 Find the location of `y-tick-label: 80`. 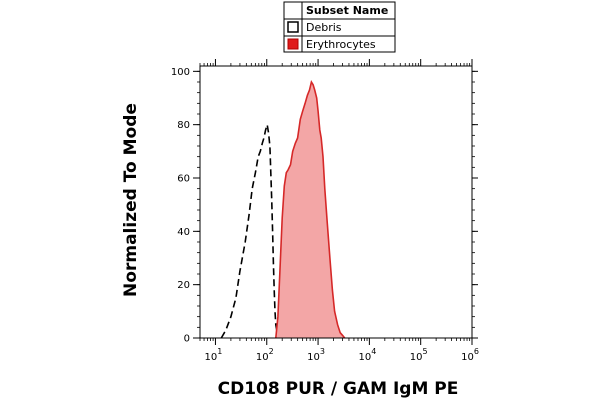

y-tick-label: 80 is located at coordinates (183, 125).